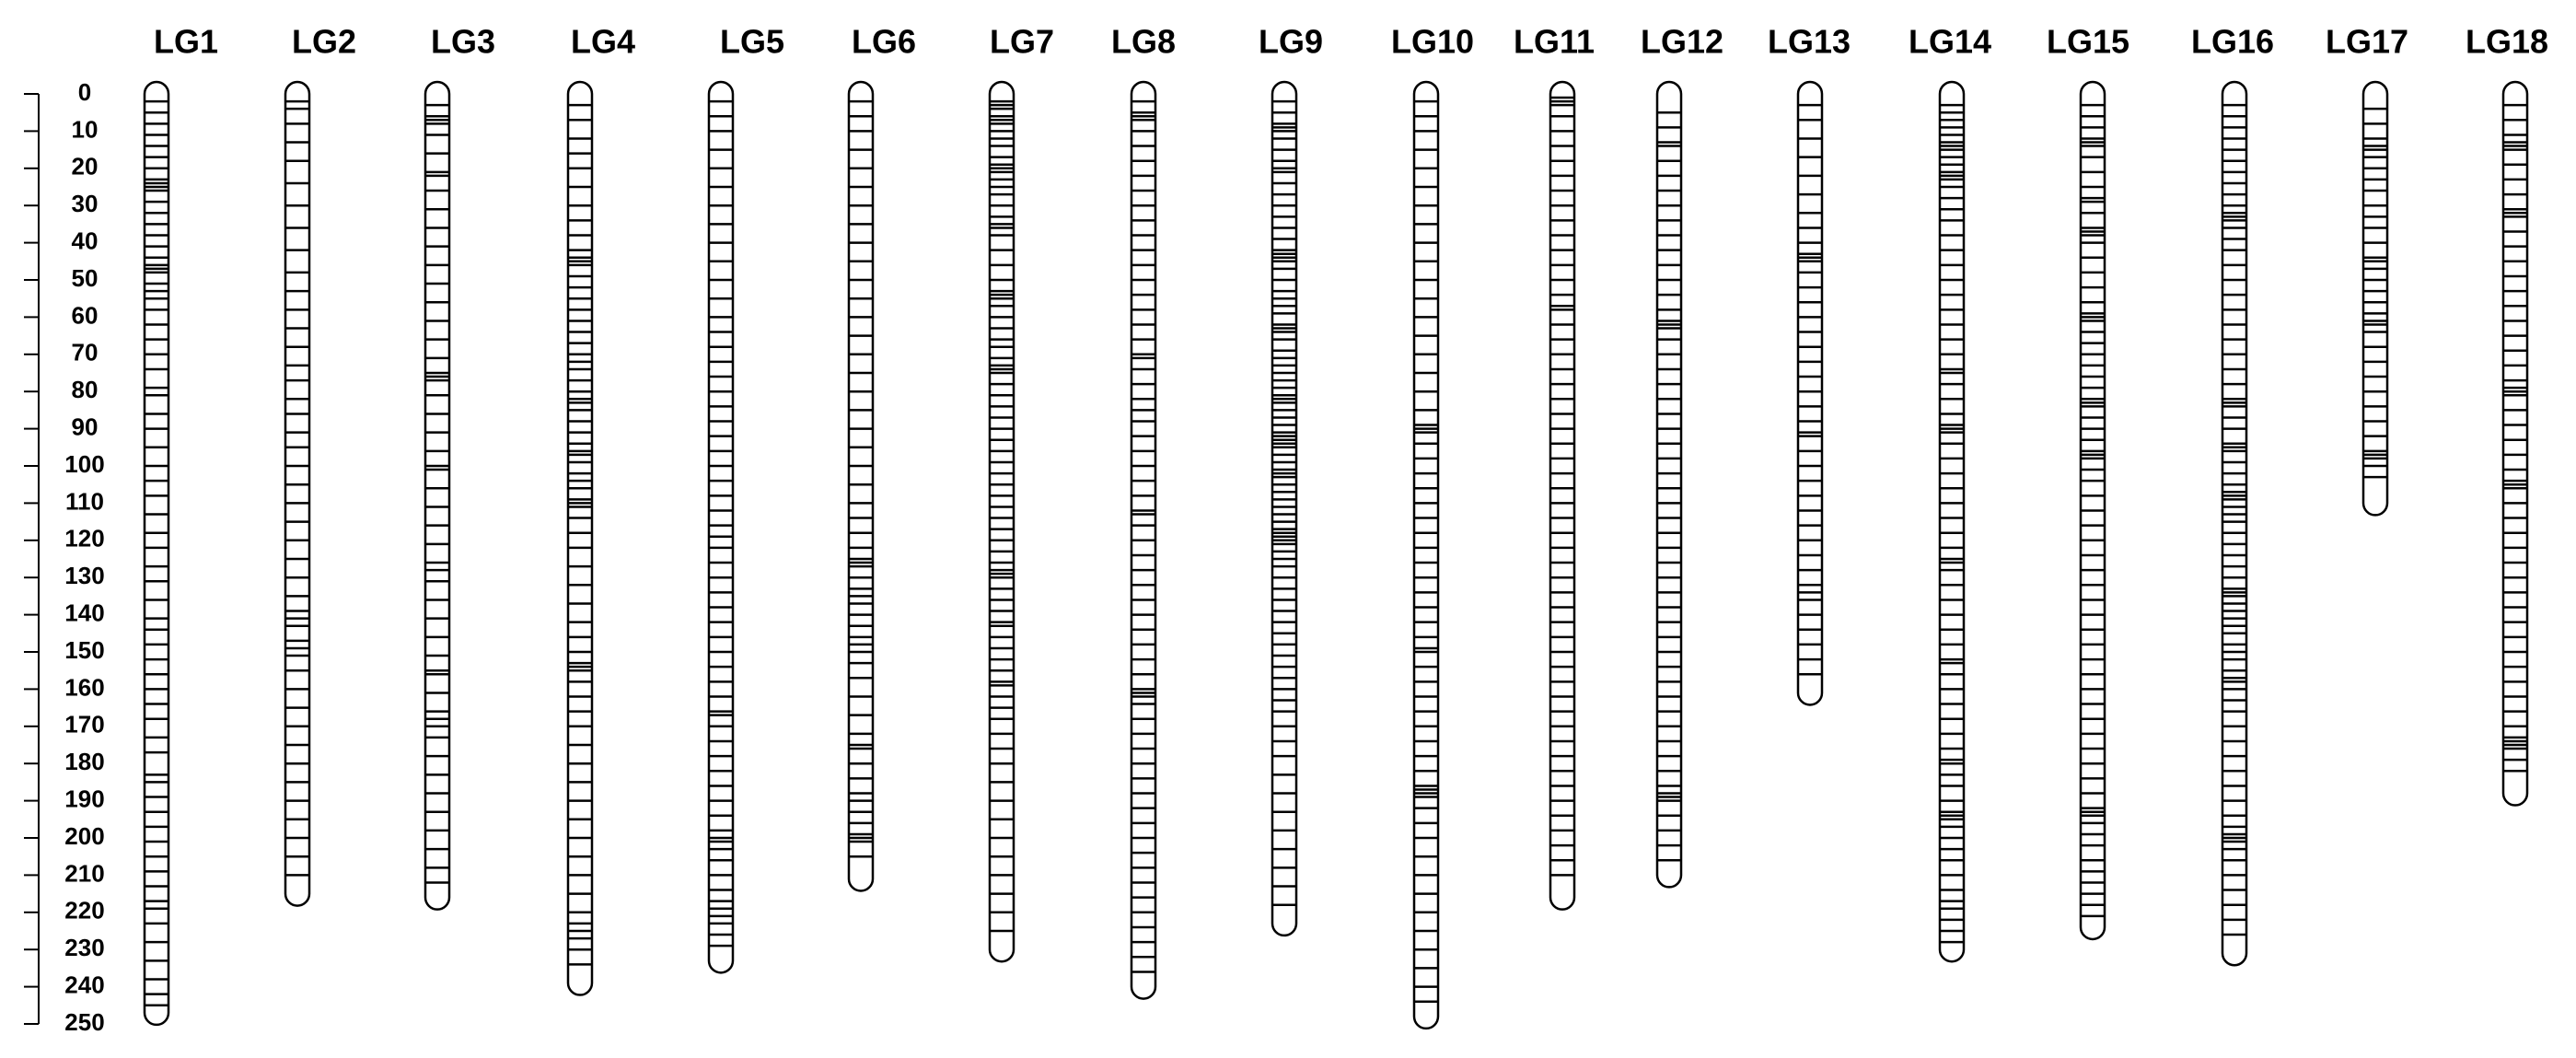 The height and width of the screenshot is (1058, 2576). What do you see at coordinates (1809, 42) in the screenshot?
I see `lg-title: LG13` at bounding box center [1809, 42].